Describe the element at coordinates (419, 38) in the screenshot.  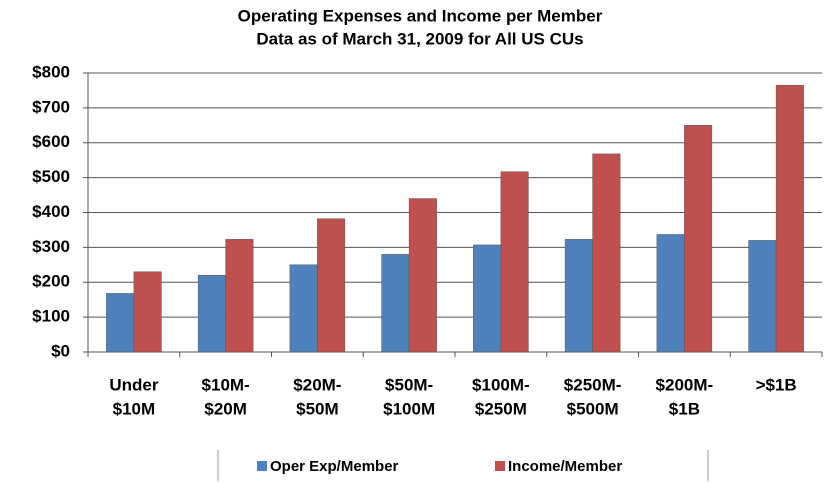
I see `chart-subtitle: Data as of March 31, 2009 for All US CUs` at that location.